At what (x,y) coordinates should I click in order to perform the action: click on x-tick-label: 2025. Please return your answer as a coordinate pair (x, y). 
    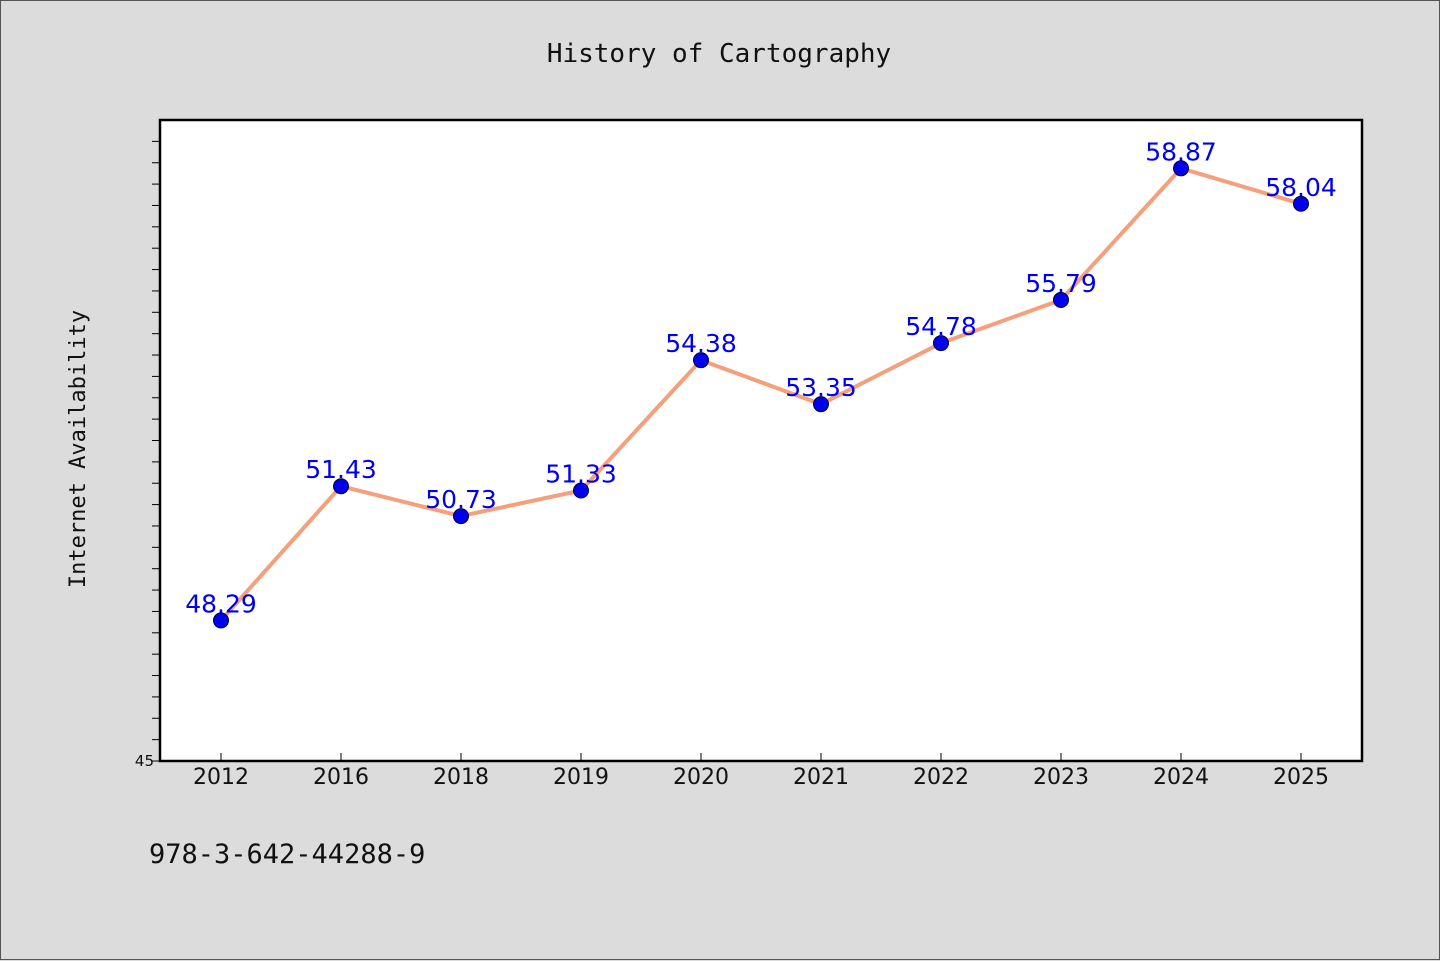
    Looking at the image, I should click on (1301, 777).